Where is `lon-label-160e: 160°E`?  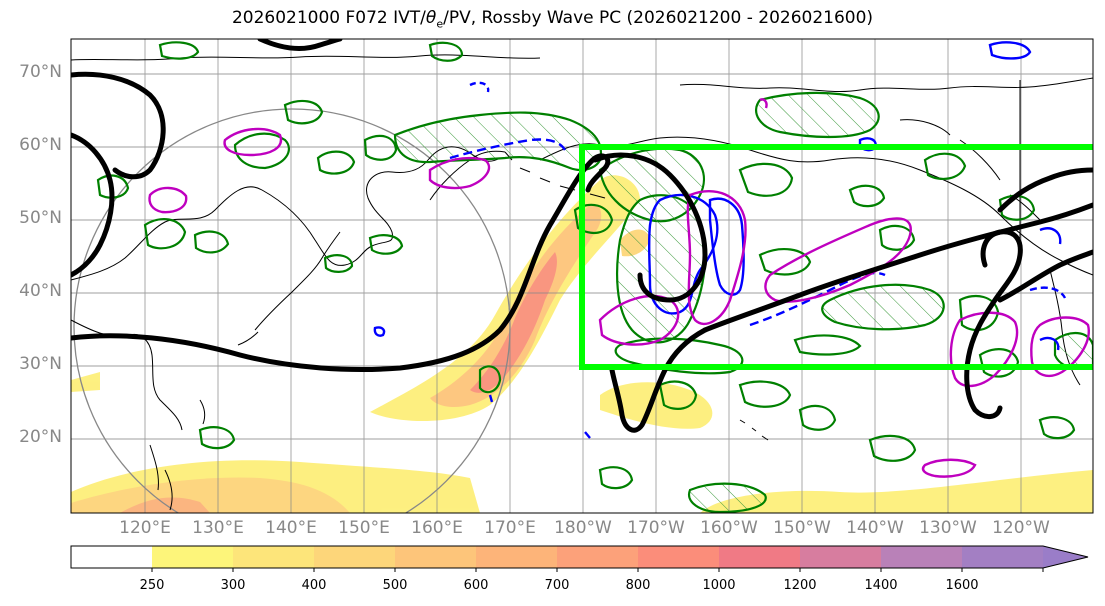 lon-label-160e: 160°E is located at coordinates (437, 528).